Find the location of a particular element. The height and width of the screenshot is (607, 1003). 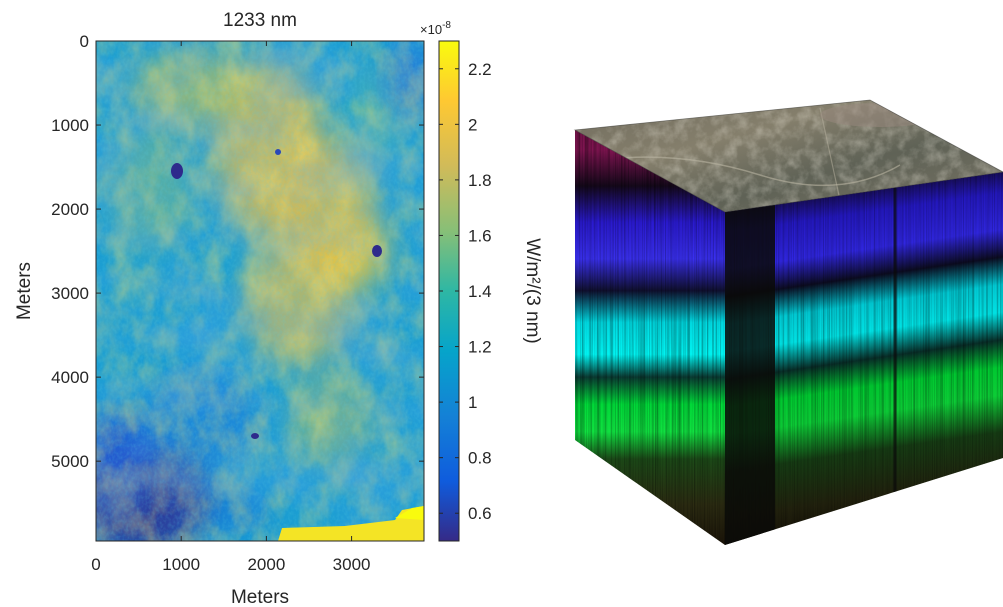

heatmap-bright-patch is located at coordinates (351, 523).